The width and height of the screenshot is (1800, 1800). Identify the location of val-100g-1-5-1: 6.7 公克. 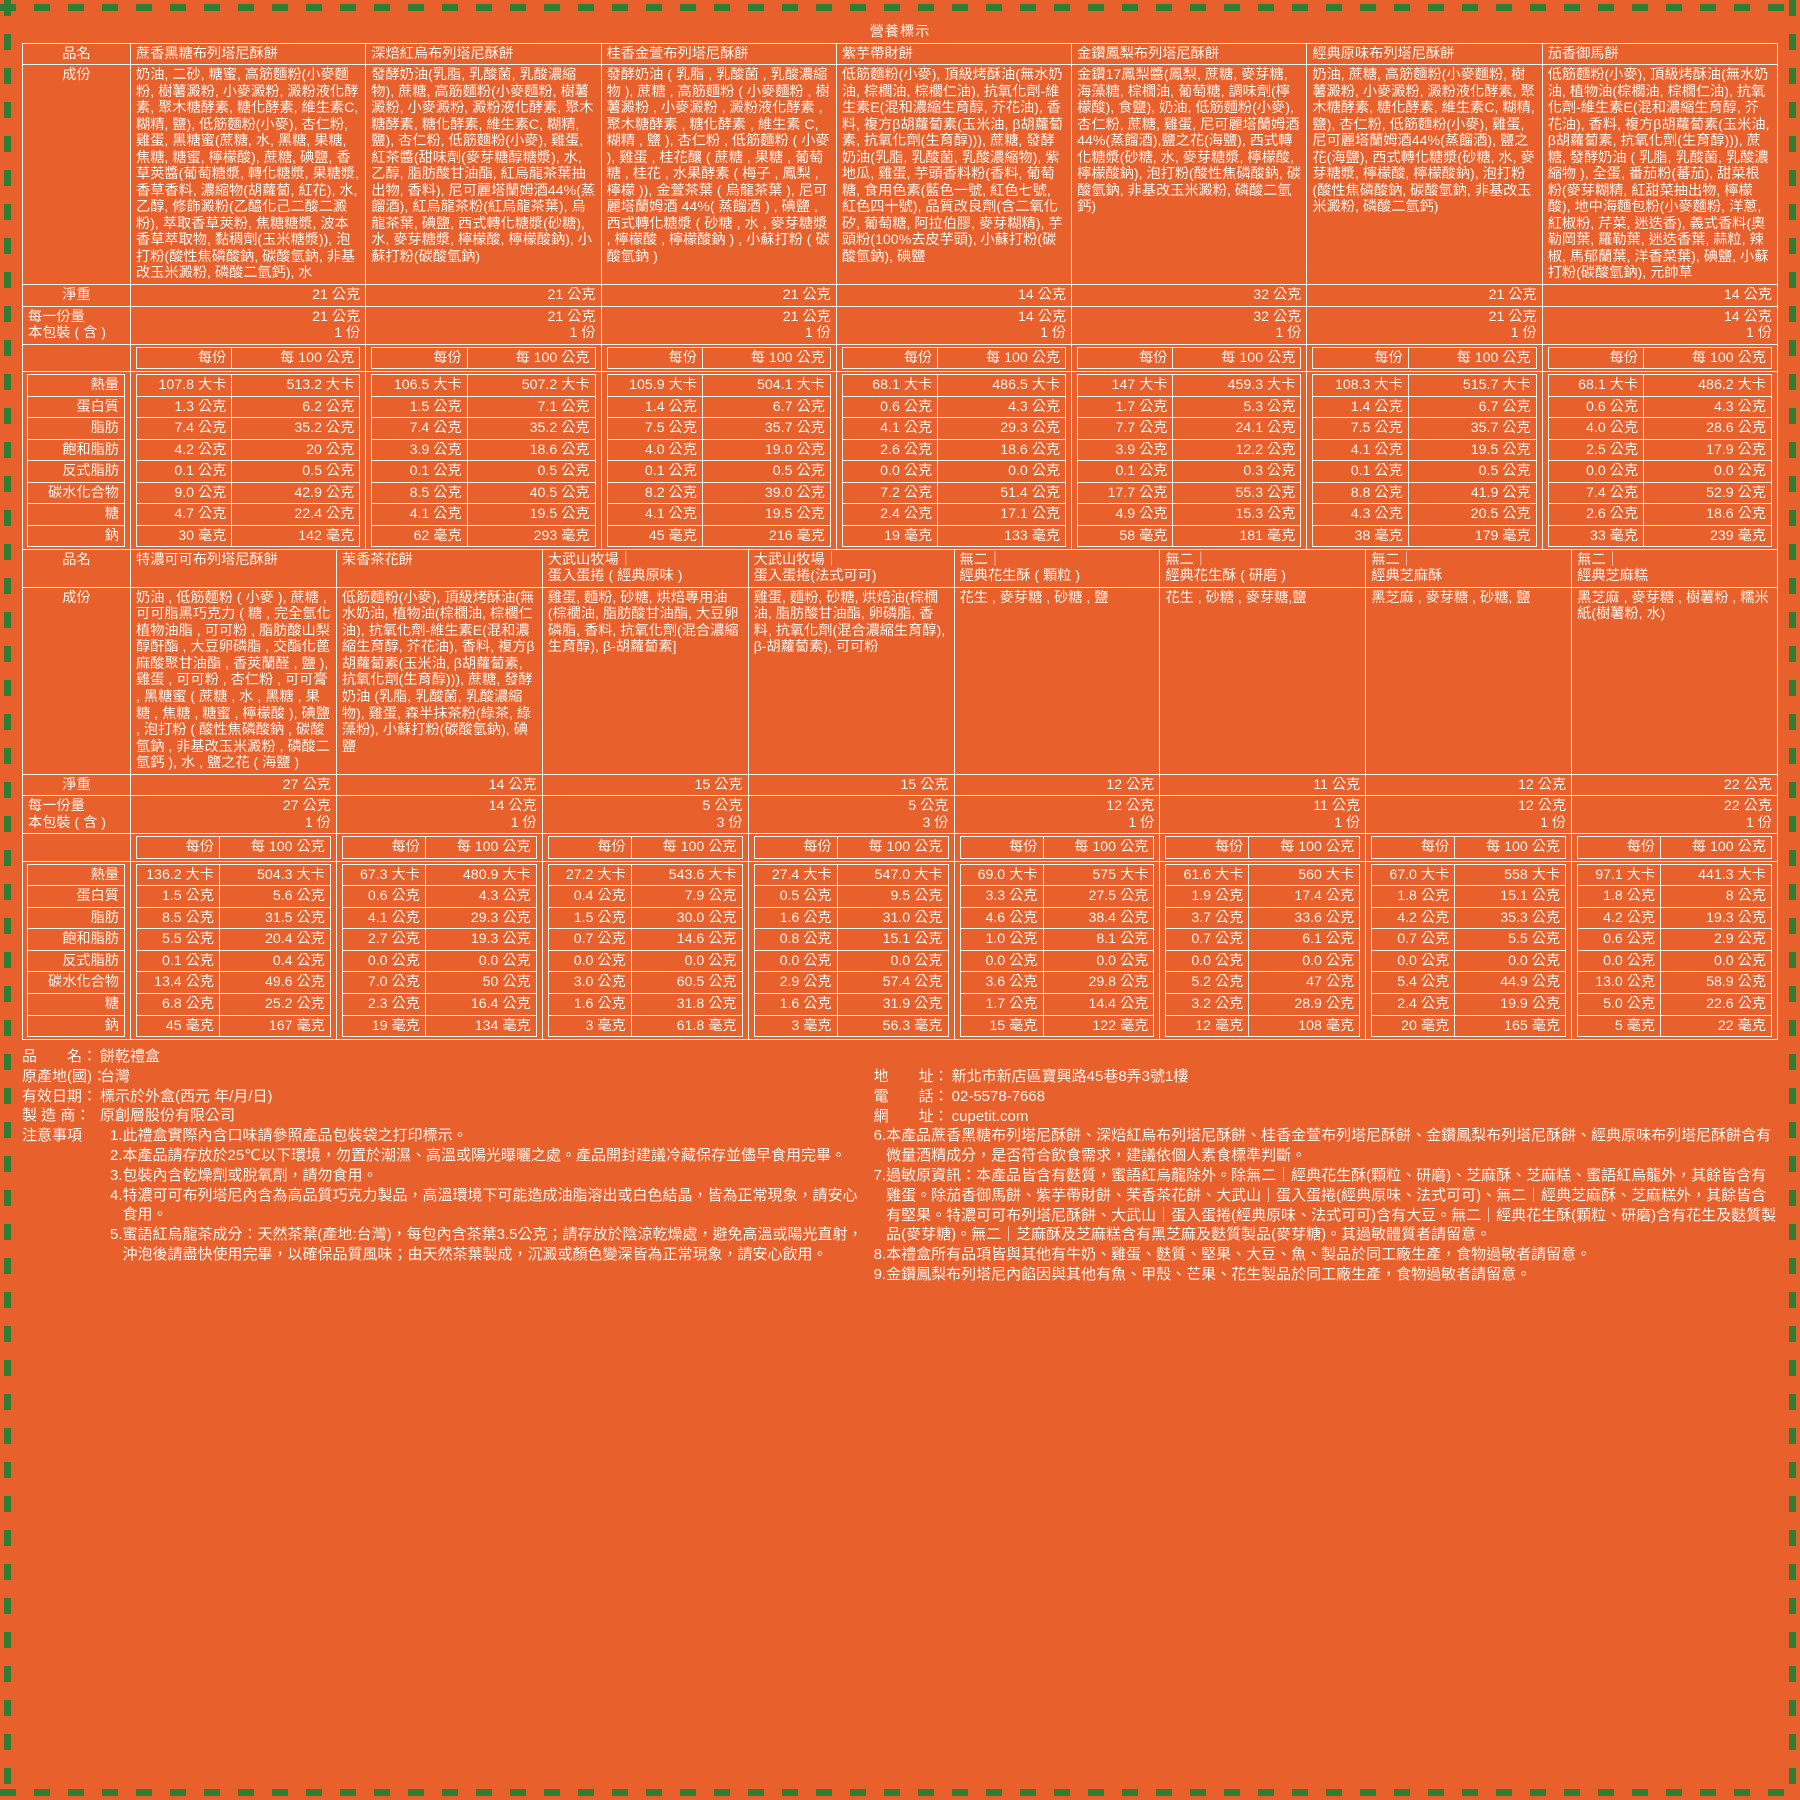
(1472, 407).